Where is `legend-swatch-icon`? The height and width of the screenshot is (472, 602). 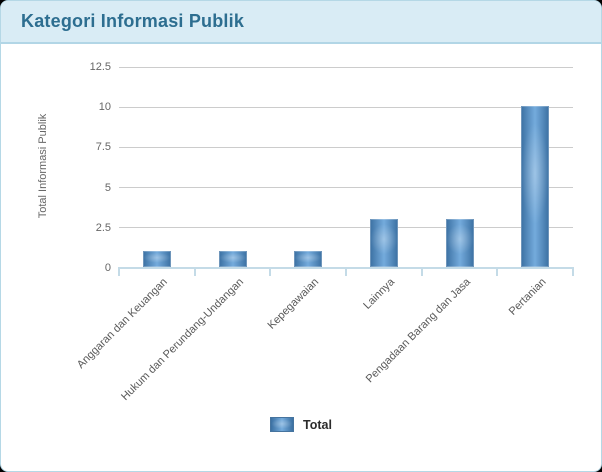
legend-swatch-icon is located at coordinates (282, 424).